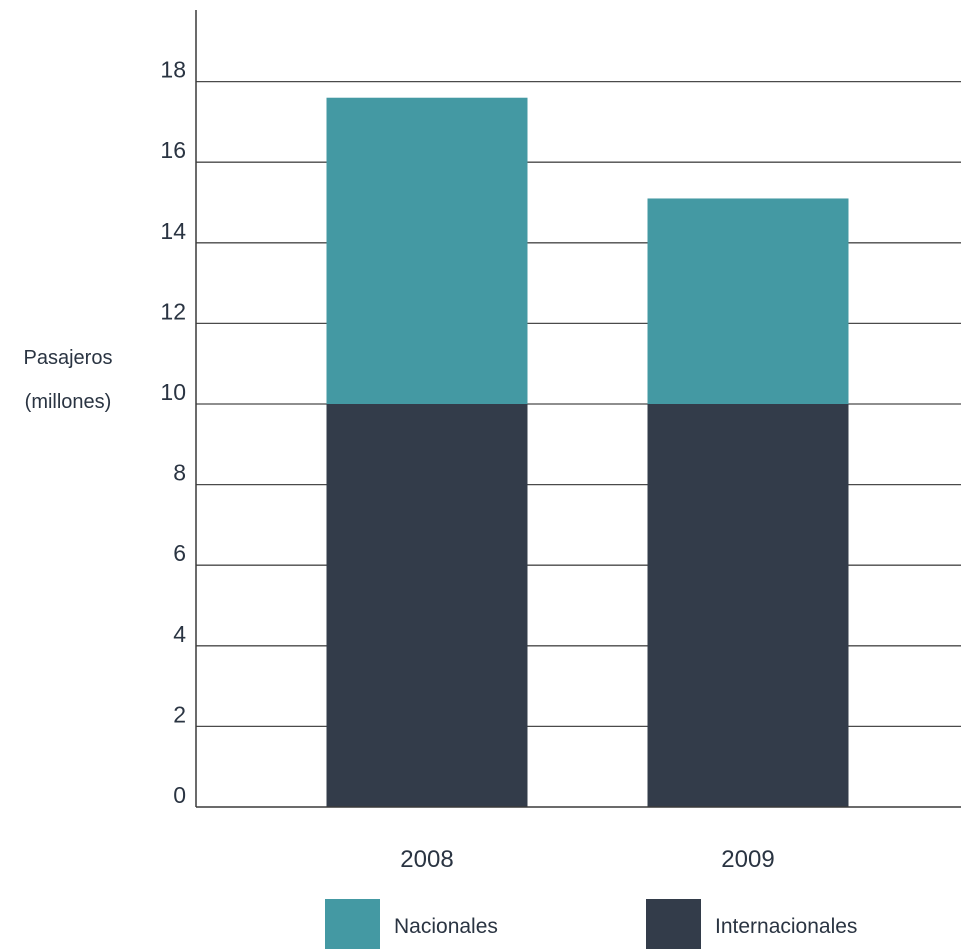  Describe the element at coordinates (747, 859) in the screenshot. I see `x-tick-label: 2009` at that location.